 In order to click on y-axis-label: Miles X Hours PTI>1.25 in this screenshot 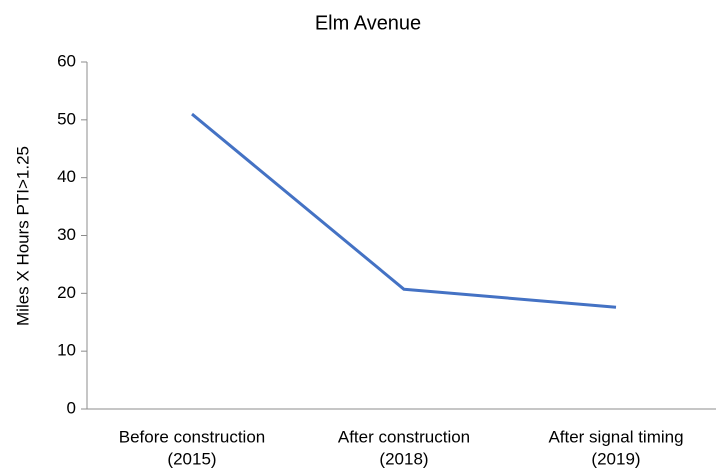, I will do `click(22, 236)`.